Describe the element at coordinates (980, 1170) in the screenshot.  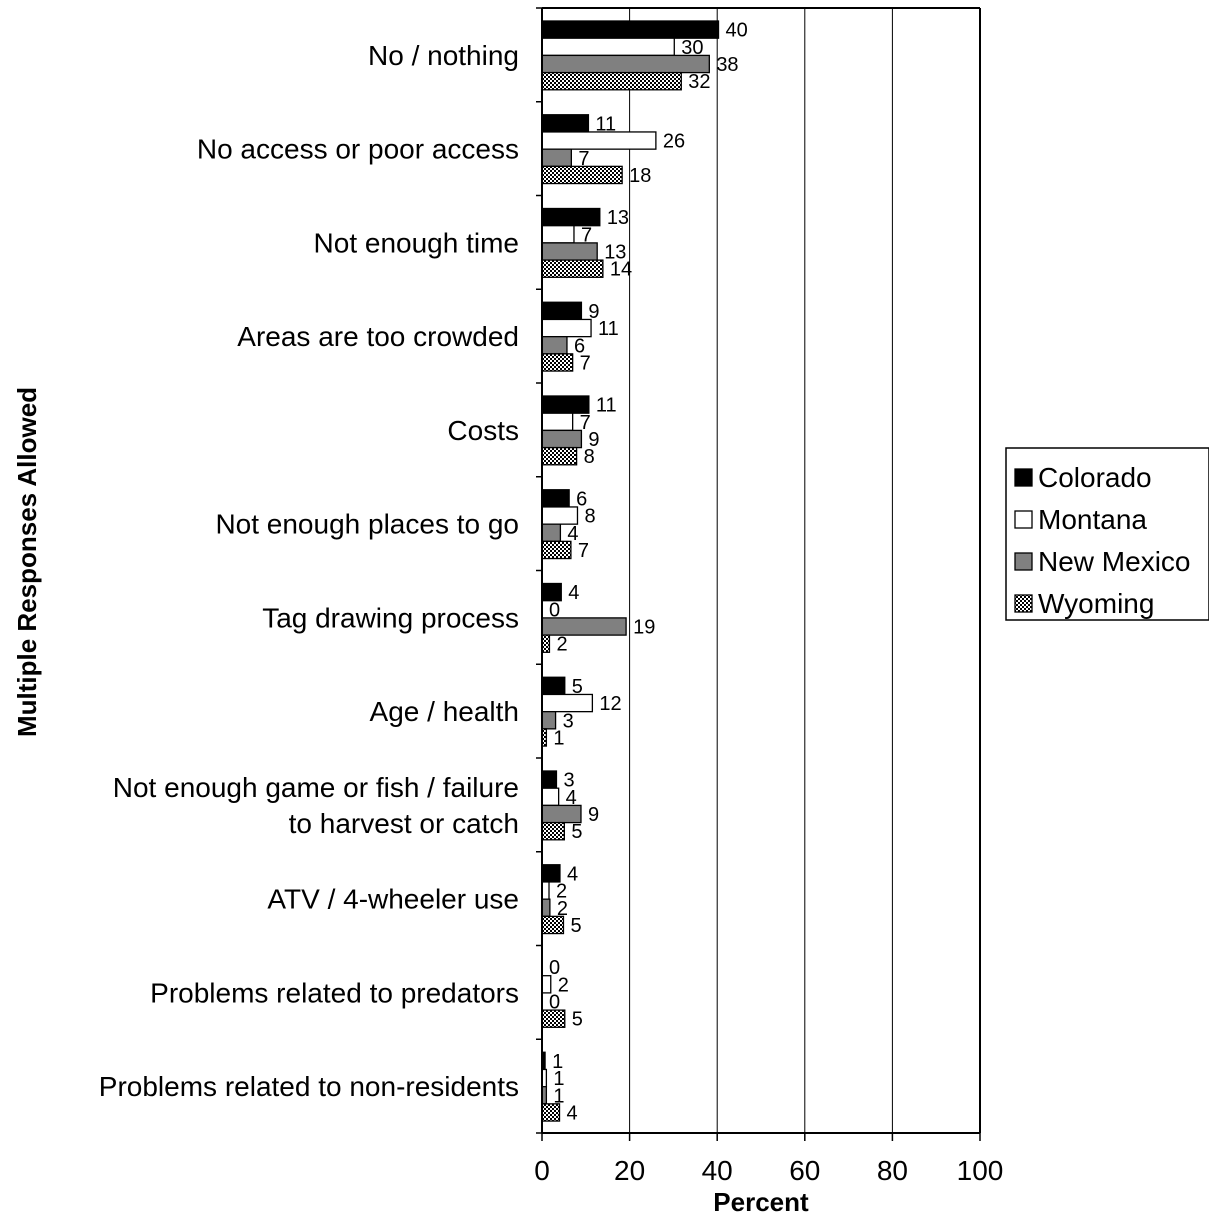
I see `x-tick-label: 100` at that location.